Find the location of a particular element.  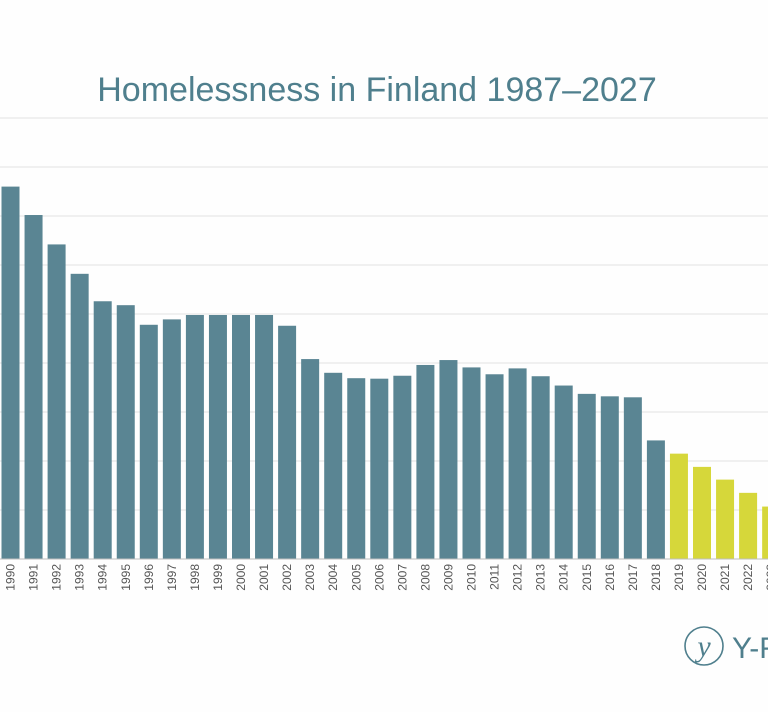

logo: y Y-F is located at coordinates (726, 646).